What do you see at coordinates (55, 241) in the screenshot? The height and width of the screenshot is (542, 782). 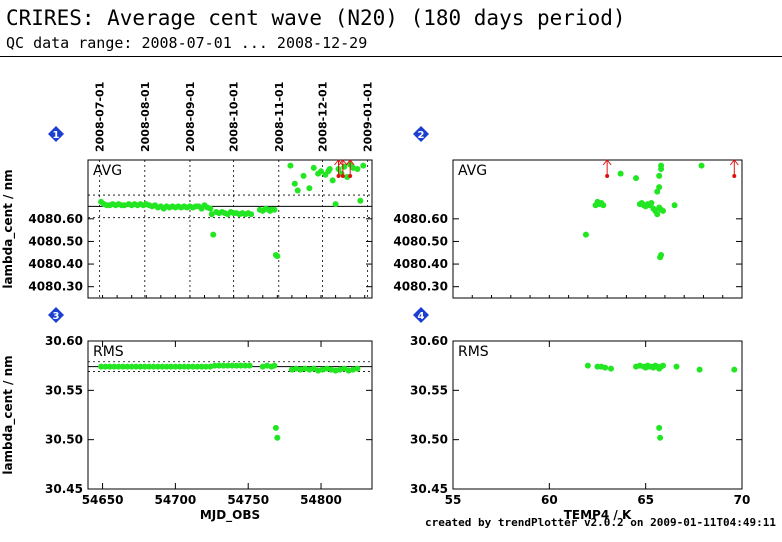 I see `y-tick-label: 4080.50` at bounding box center [55, 241].